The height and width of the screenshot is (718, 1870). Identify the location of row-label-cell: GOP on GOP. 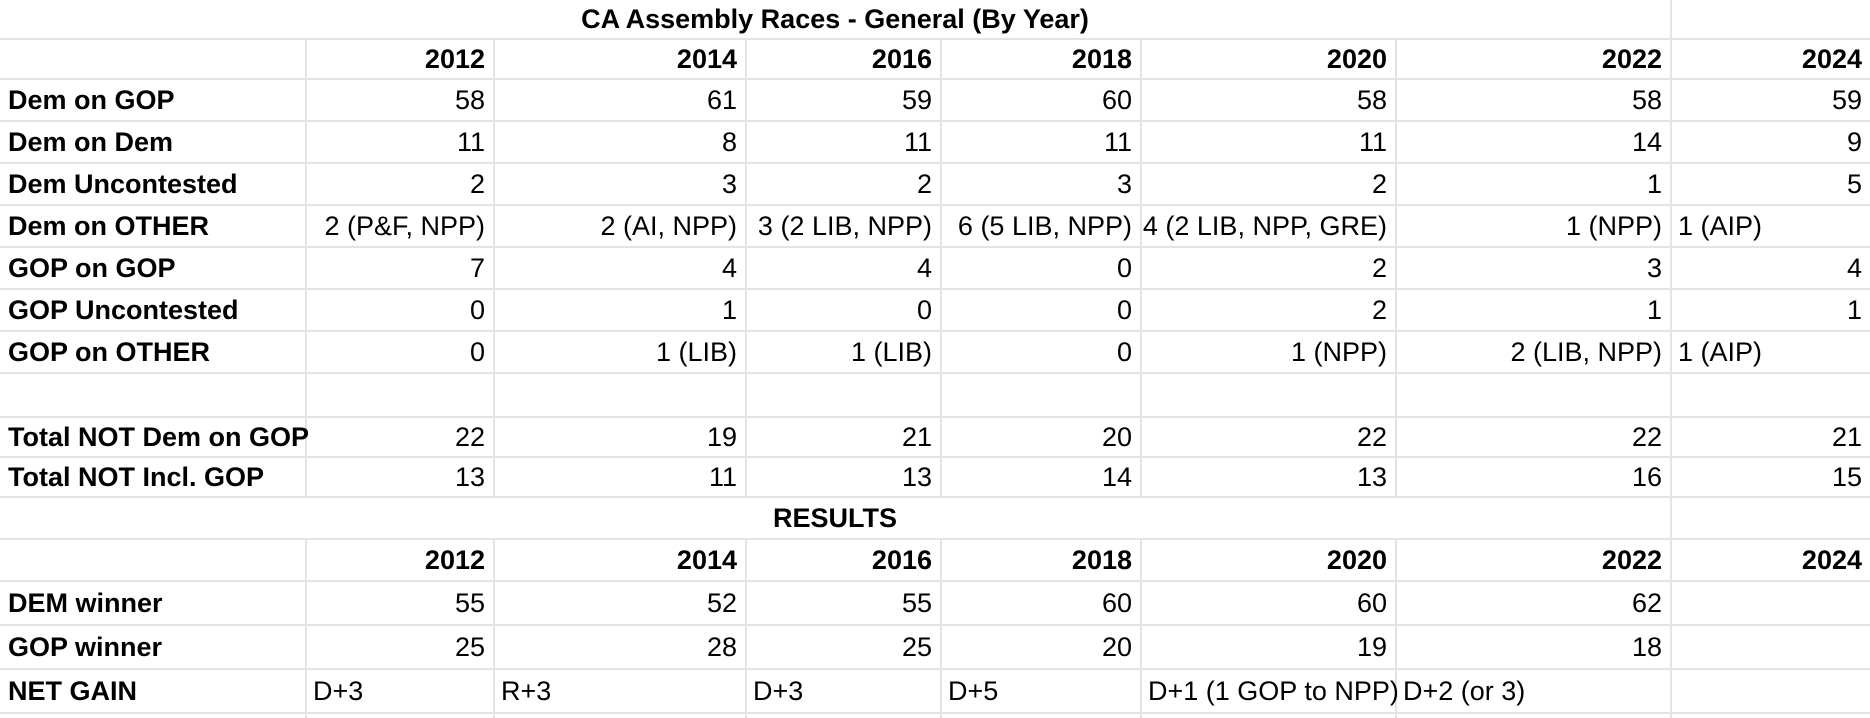
(153, 268).